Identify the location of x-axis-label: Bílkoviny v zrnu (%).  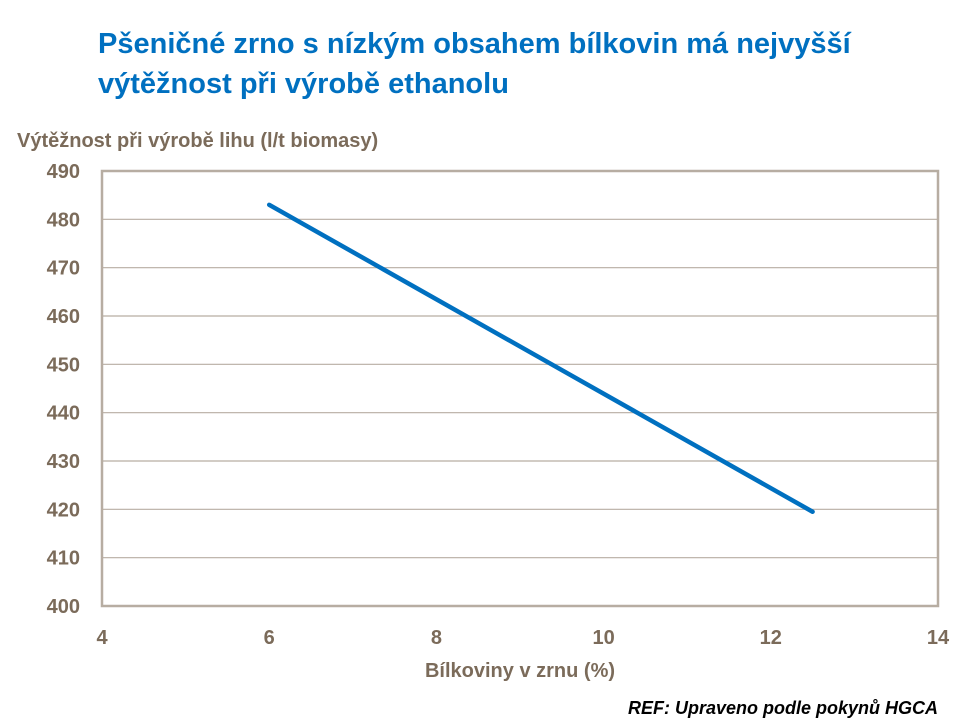
(520, 671).